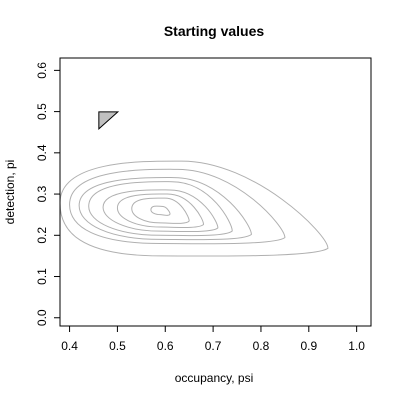 The image size is (400, 400). I want to click on y-tick-label: 0.3, so click(42, 193).